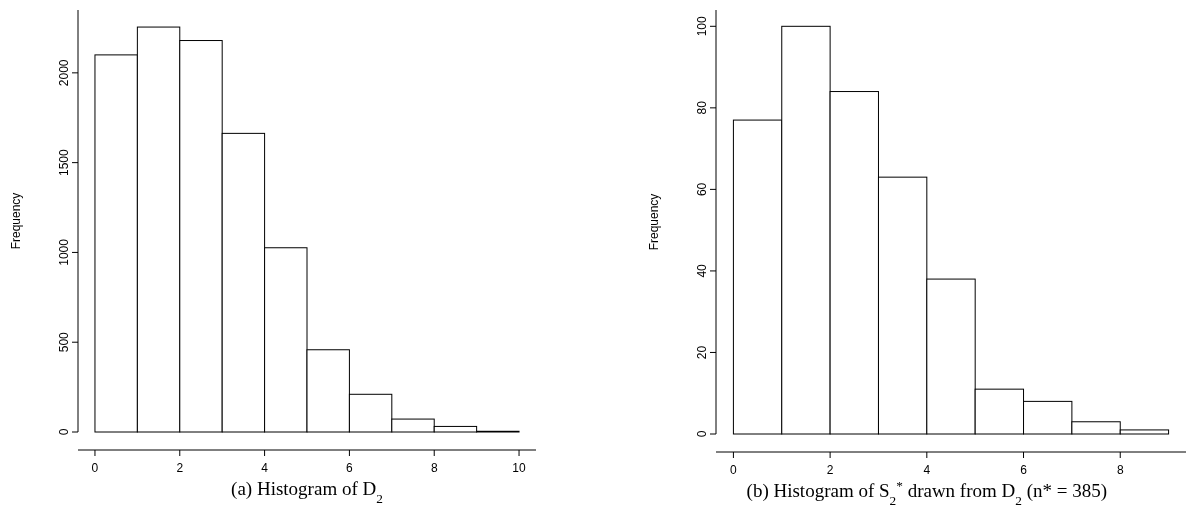 The image size is (1188, 513). I want to click on y-tick-label: 60, so click(702, 189).